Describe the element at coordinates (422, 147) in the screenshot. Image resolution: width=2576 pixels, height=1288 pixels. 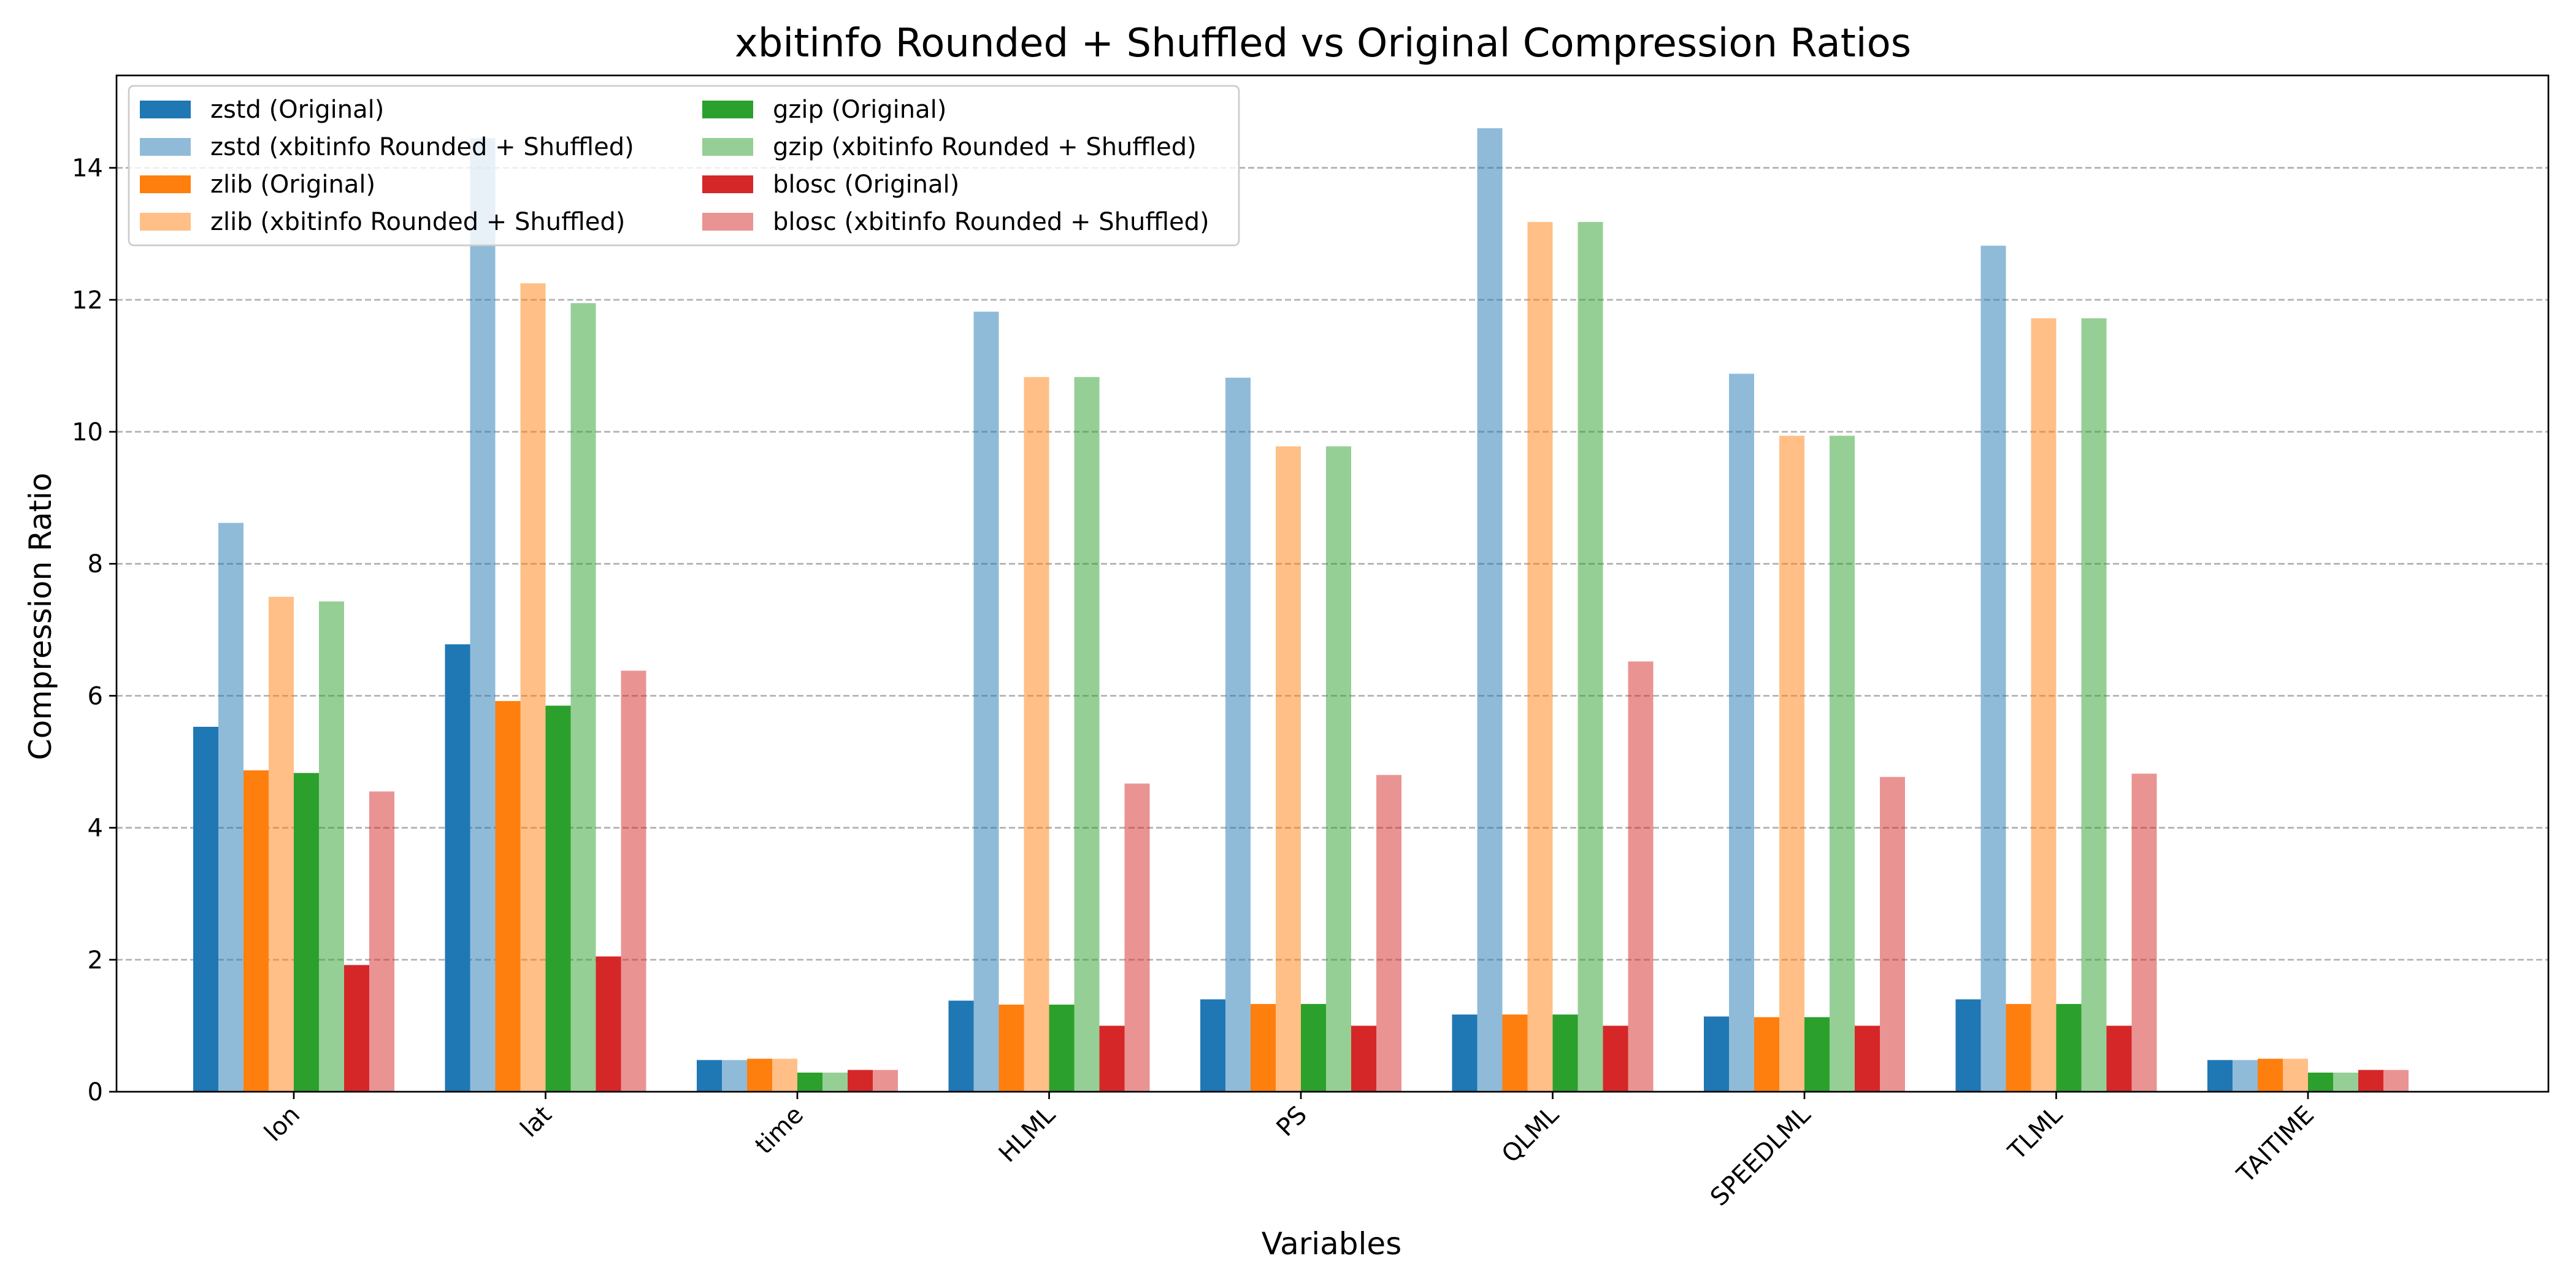
I see `legend-label: zstd (xbitinfo Rounded + Shuffled)` at that location.